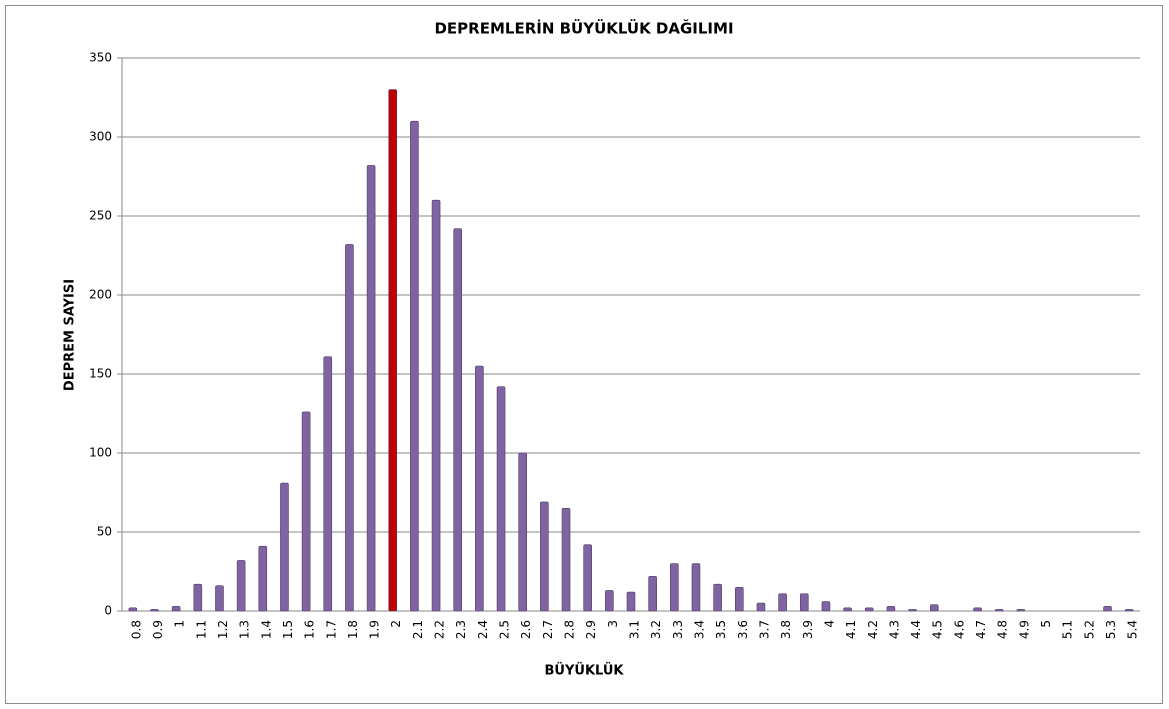 The width and height of the screenshot is (1169, 709). I want to click on x-tick-label: 5.4, so click(1133, 629).